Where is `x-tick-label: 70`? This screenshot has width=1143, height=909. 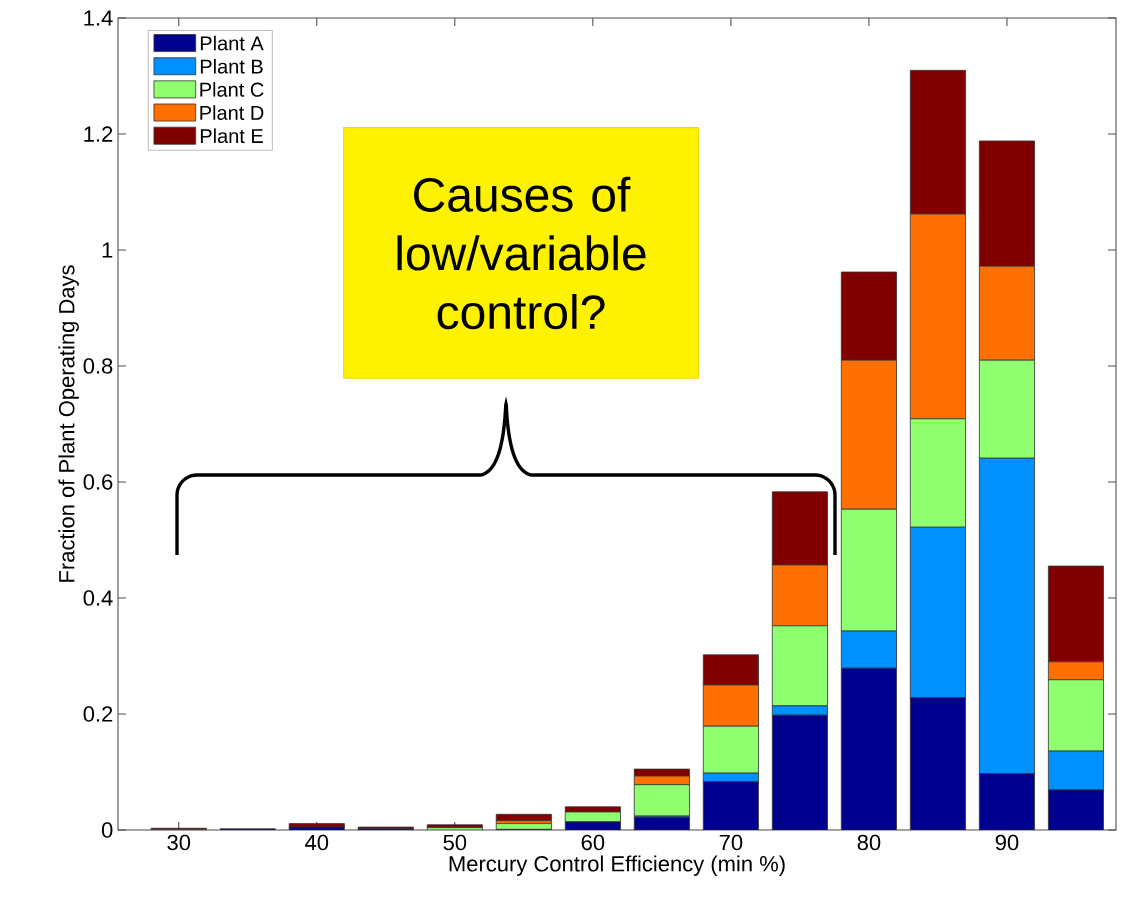 x-tick-label: 70 is located at coordinates (731, 842).